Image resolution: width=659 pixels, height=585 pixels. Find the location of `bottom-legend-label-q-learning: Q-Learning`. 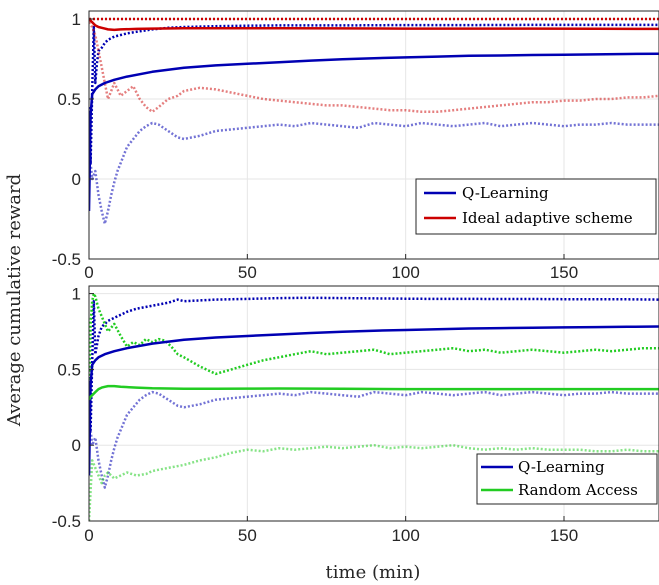

bottom-legend-label-q-learning: Q-Learning is located at coordinates (561, 467).